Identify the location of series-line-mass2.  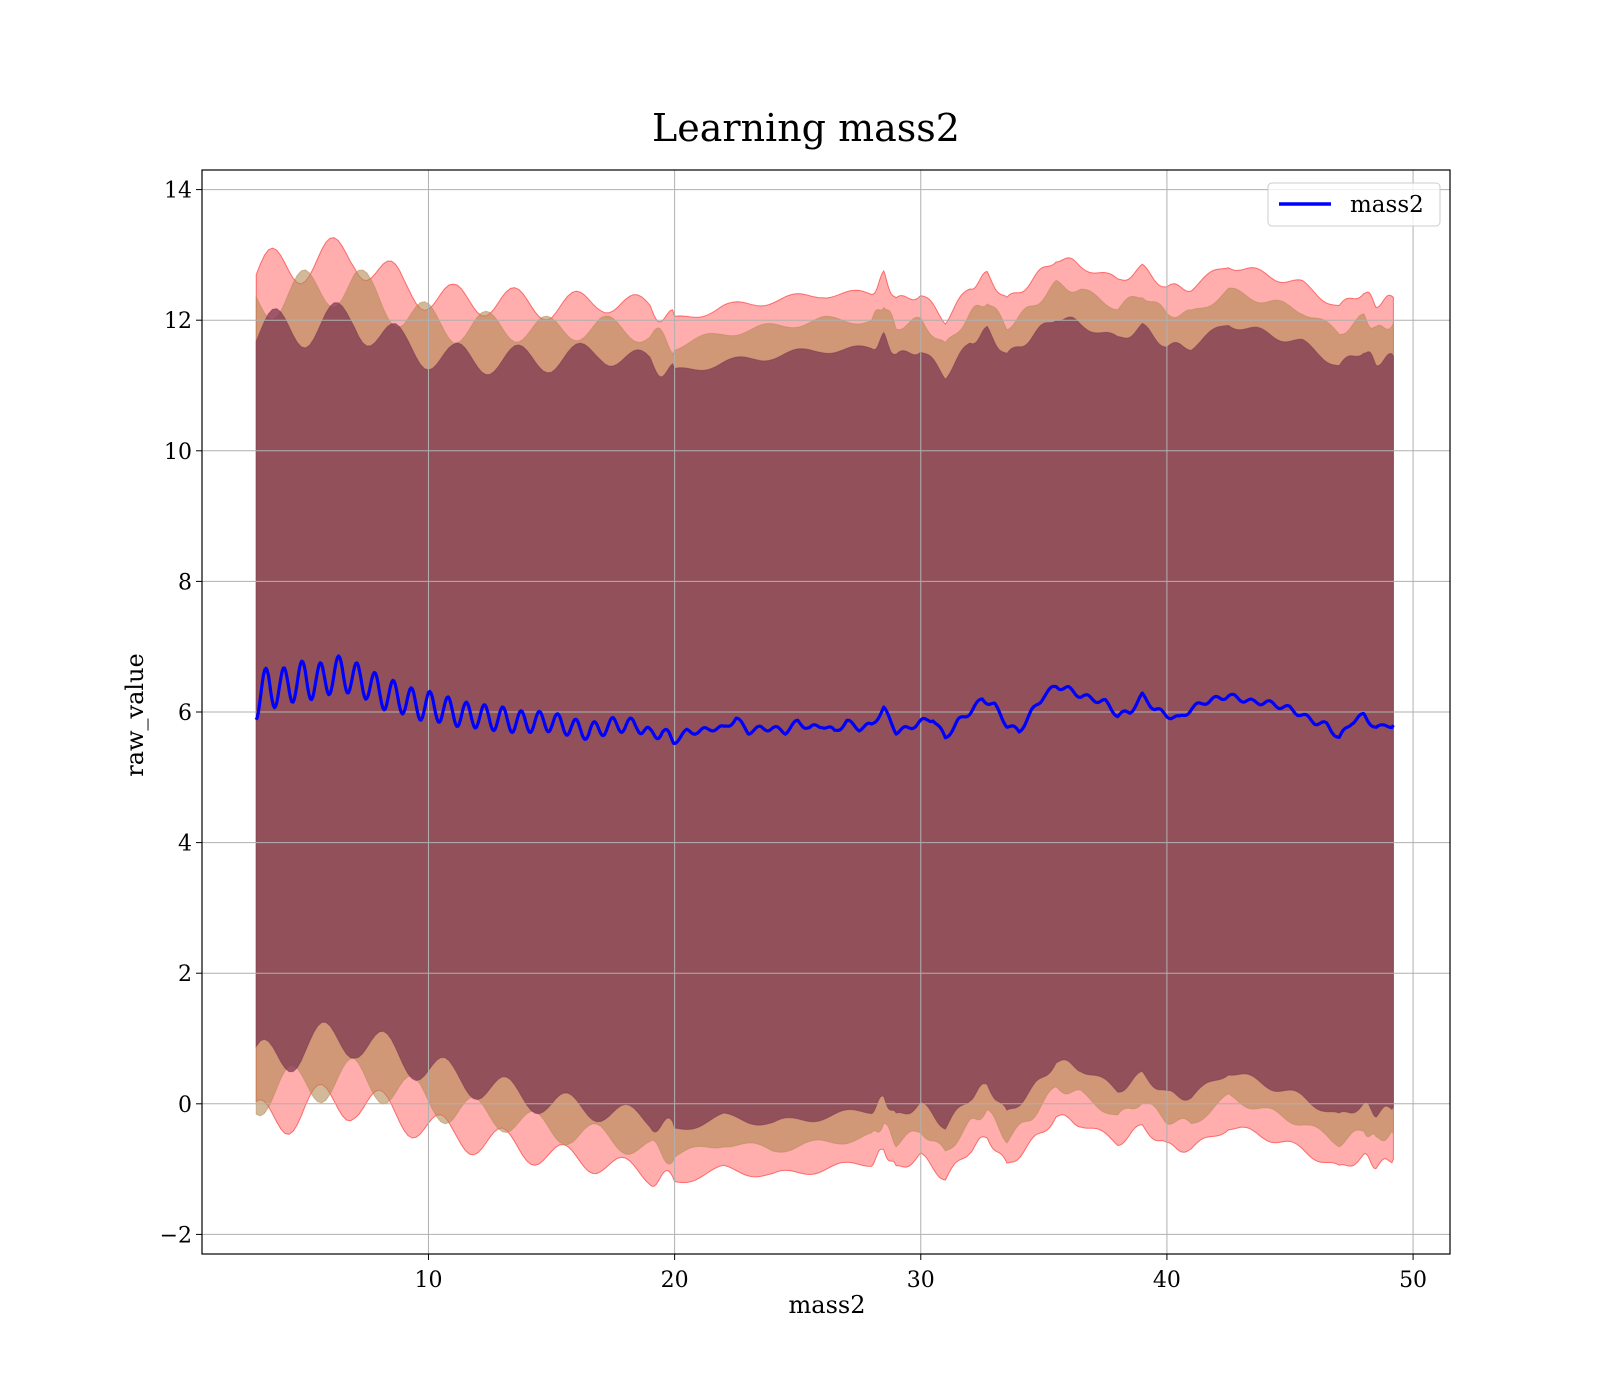
(824, 700).